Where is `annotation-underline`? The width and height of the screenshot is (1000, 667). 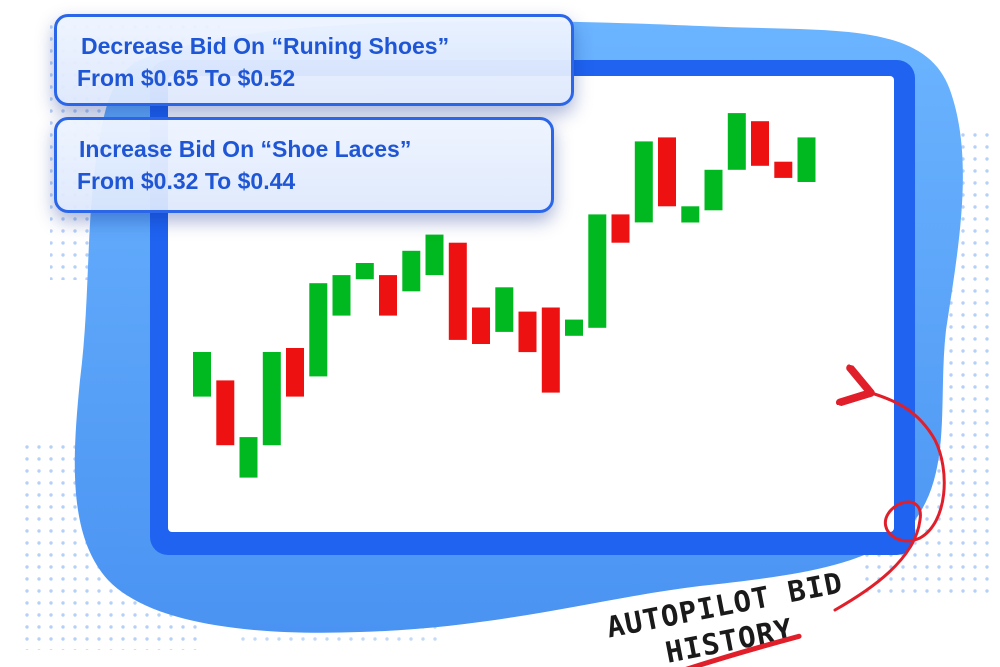 annotation-underline is located at coordinates (734, 650).